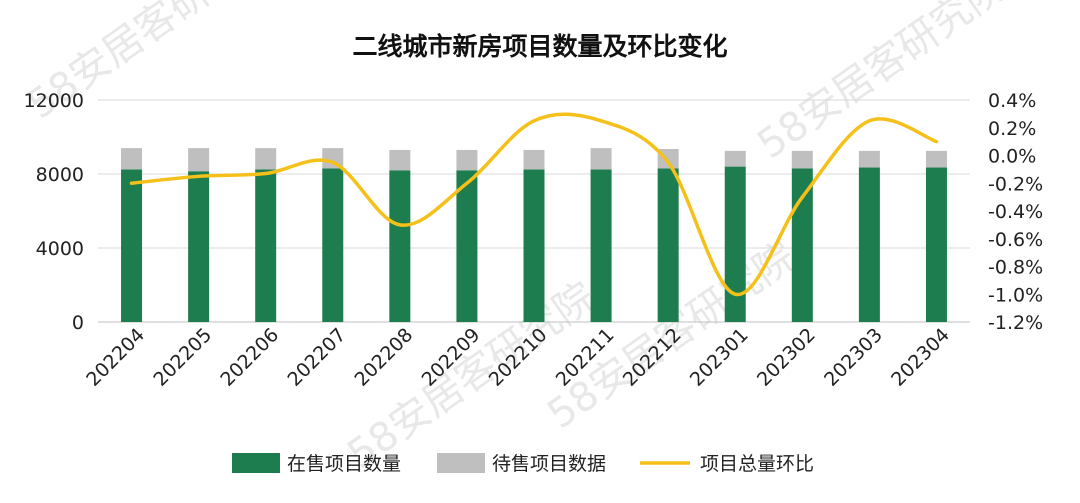  I want to click on legend: 在售项目数量 待售项目数据 项目总量环比, so click(523, 464).